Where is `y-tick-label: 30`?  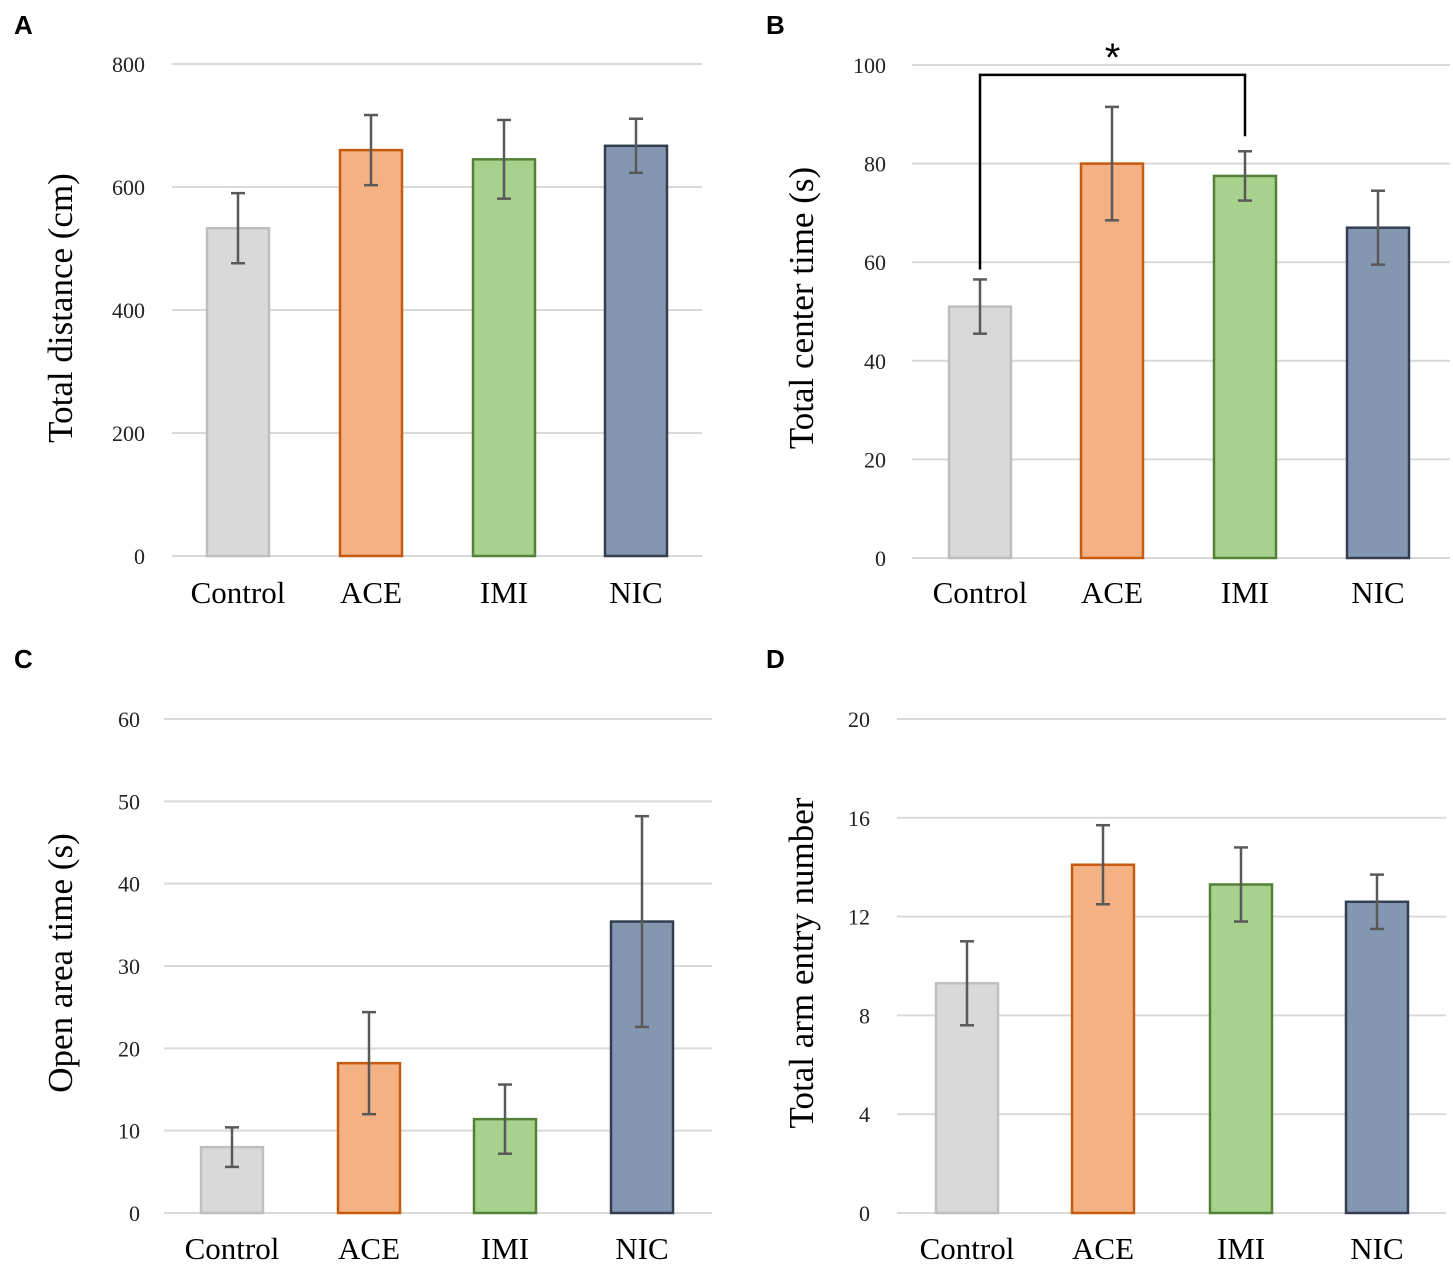 y-tick-label: 30 is located at coordinates (129, 966).